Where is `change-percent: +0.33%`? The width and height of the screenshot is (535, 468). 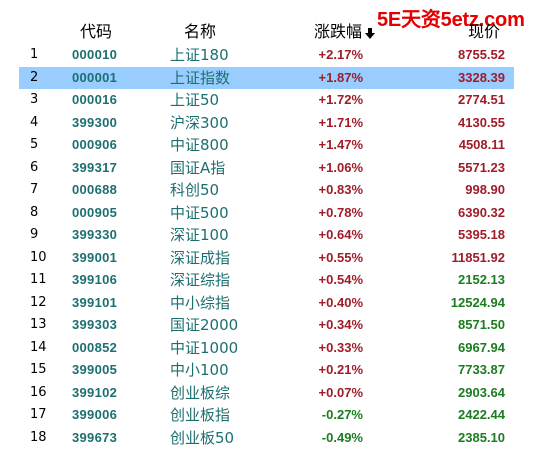 change-percent: +0.33% is located at coordinates (340, 347).